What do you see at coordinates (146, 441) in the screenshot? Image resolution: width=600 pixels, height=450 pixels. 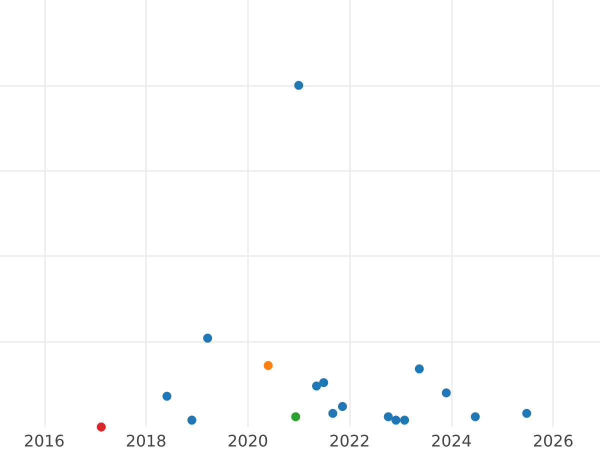 I see `x-tick-label: 2018` at bounding box center [146, 441].